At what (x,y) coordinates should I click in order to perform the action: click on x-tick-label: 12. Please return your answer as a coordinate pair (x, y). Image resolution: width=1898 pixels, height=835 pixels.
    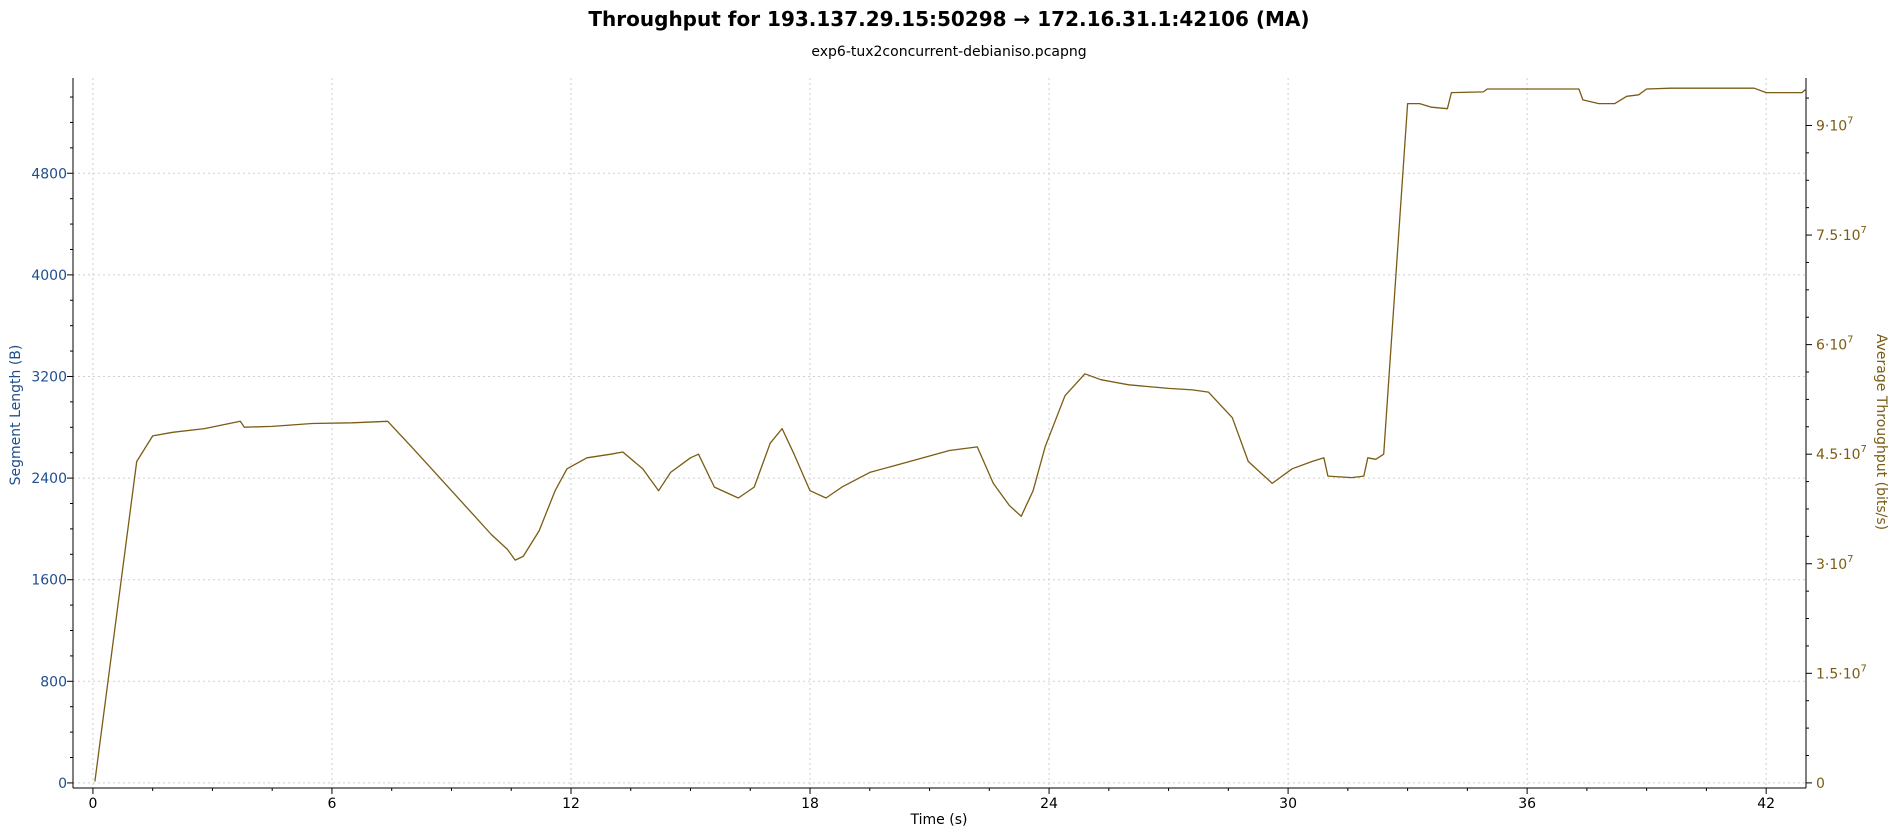
    Looking at the image, I should click on (571, 804).